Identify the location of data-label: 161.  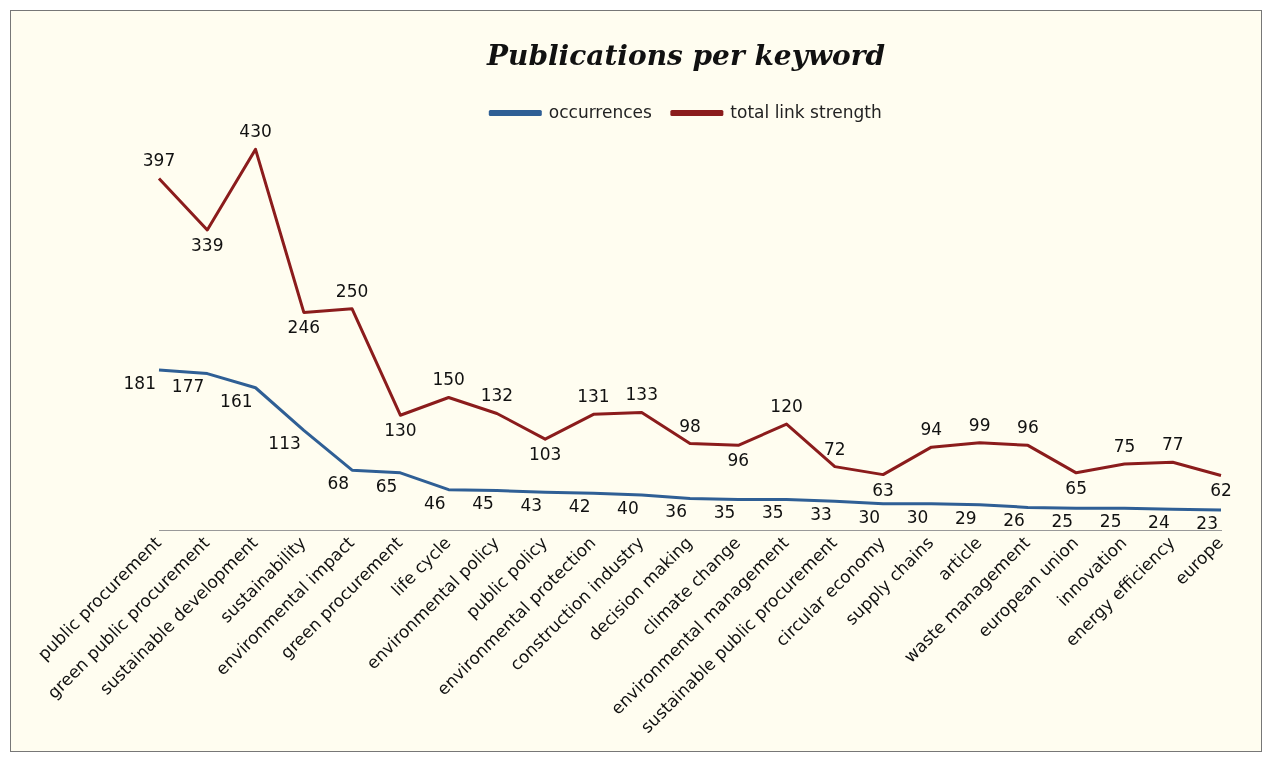
(236, 400).